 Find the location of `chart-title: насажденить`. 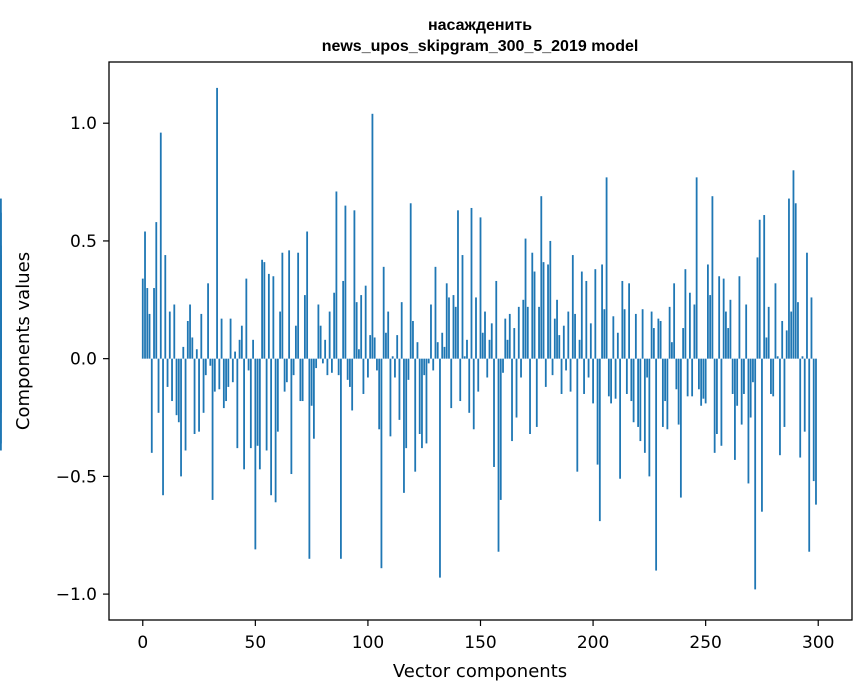

chart-title: насажденить is located at coordinates (480, 25).